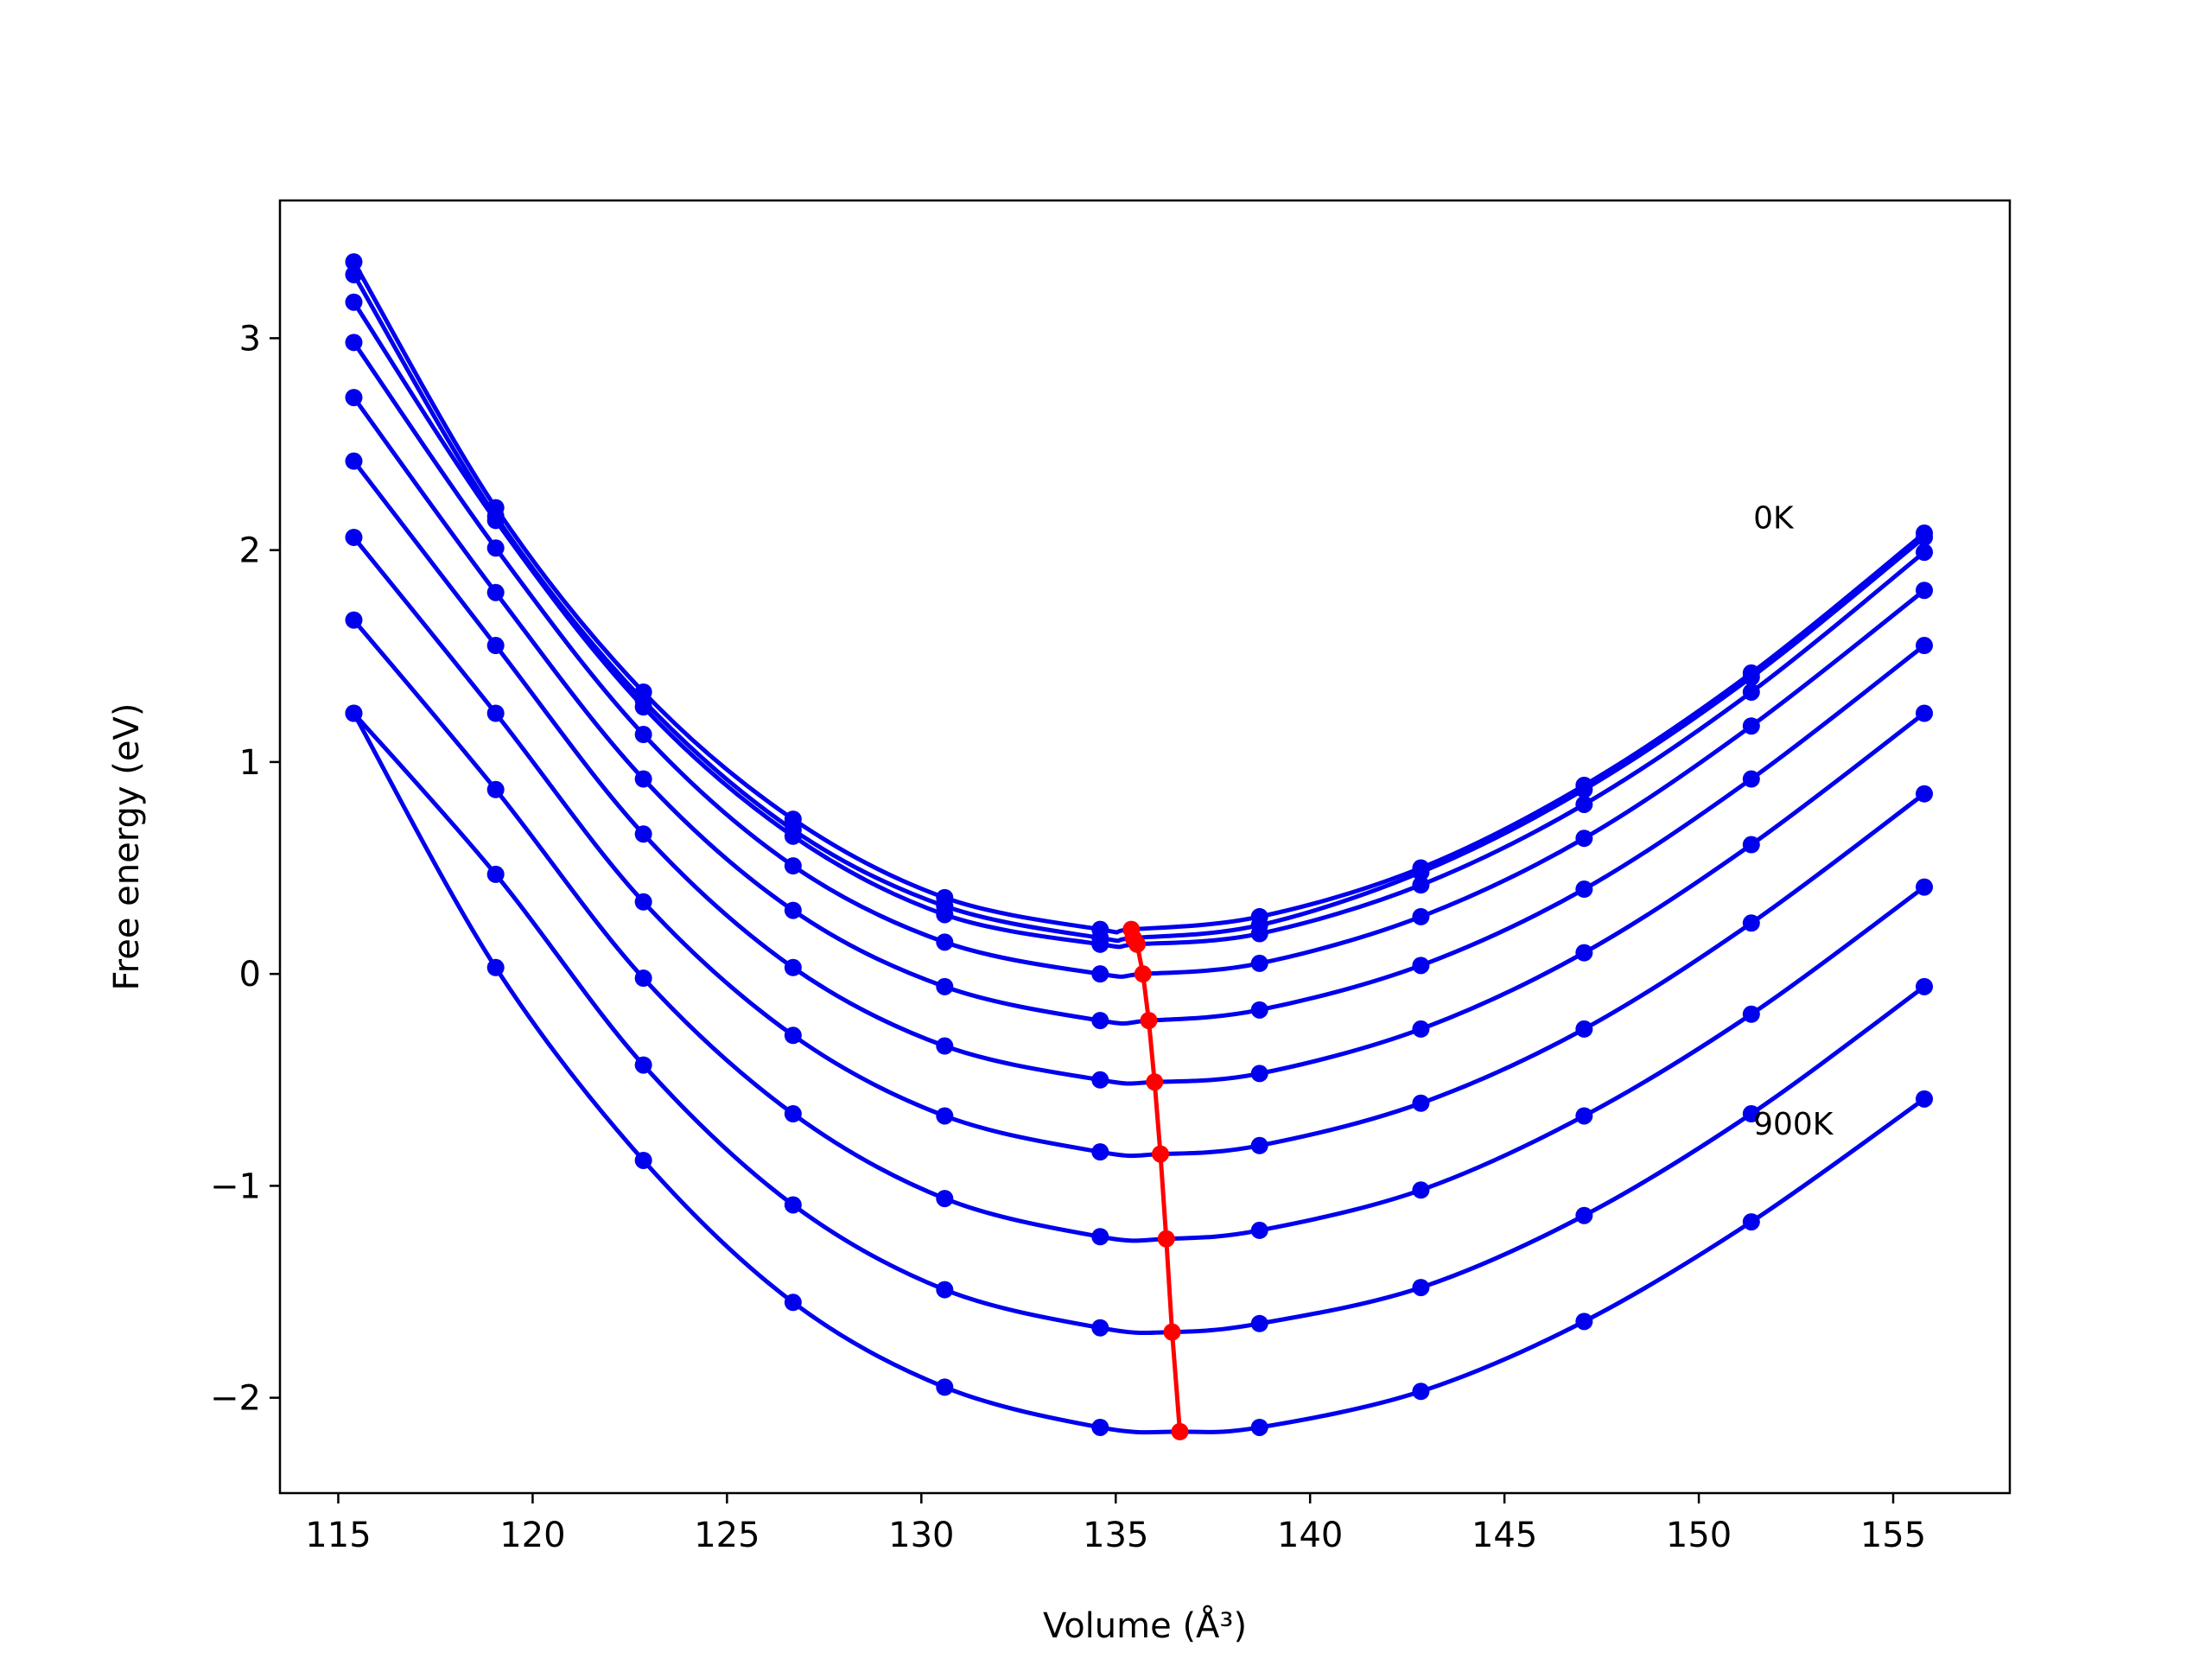  Describe the element at coordinates (532, 1535) in the screenshot. I see `x-tick-label-120: 120` at that location.